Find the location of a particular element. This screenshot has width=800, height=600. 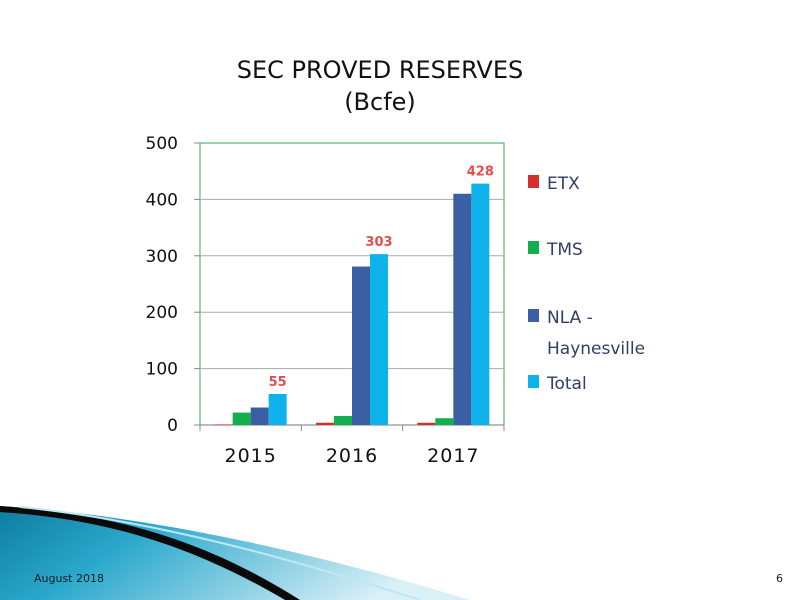

bar-tms-2015 is located at coordinates (241, 418).